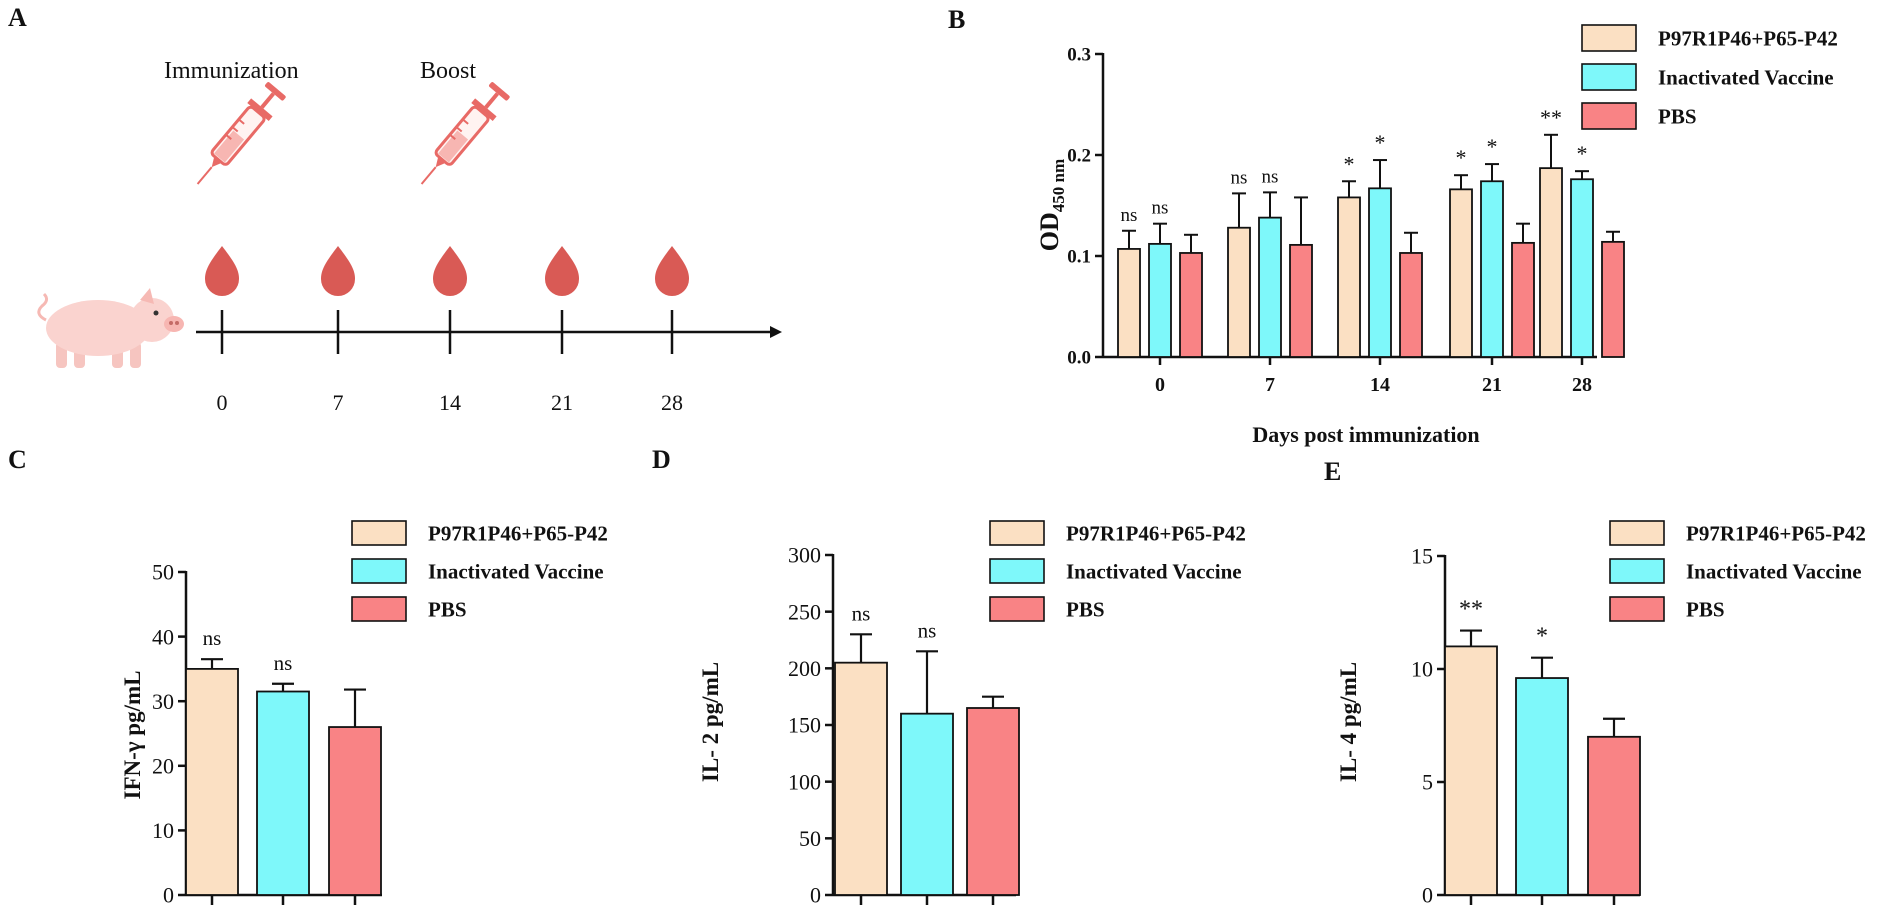 This screenshot has width=1902, height=915. Describe the element at coordinates (1058, 185) in the screenshot. I see `y-axis-title-subscript: 450 nm` at that location.